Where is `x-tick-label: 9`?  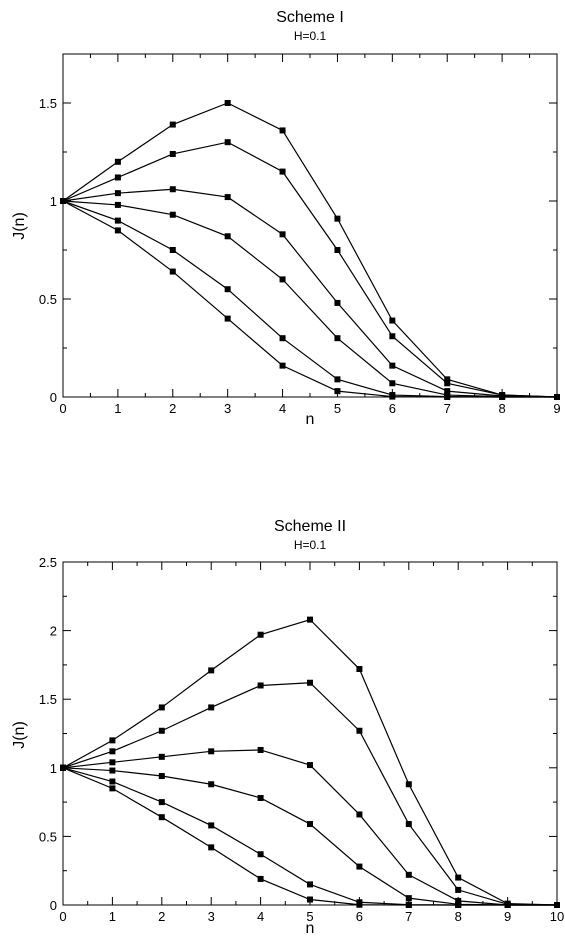 x-tick-label: 9 is located at coordinates (507, 916).